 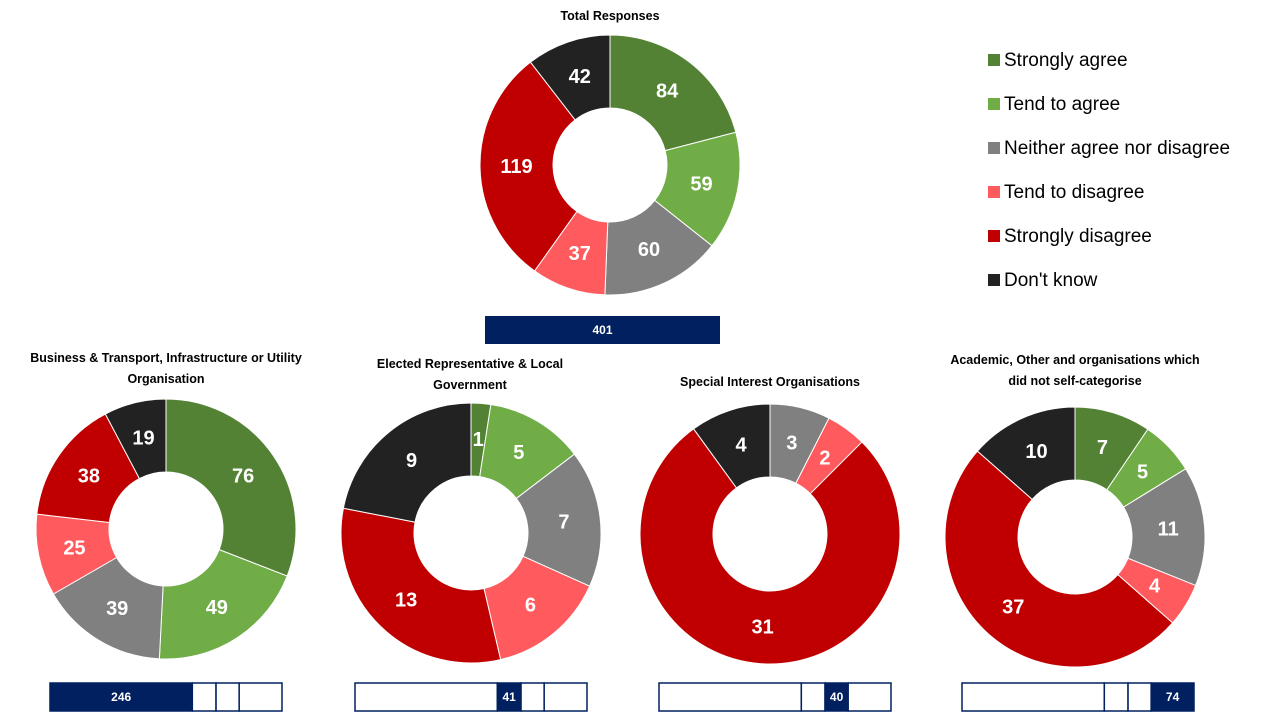 I want to click on legend-label: Neither agree nor disagree, so click(x=1117, y=148).